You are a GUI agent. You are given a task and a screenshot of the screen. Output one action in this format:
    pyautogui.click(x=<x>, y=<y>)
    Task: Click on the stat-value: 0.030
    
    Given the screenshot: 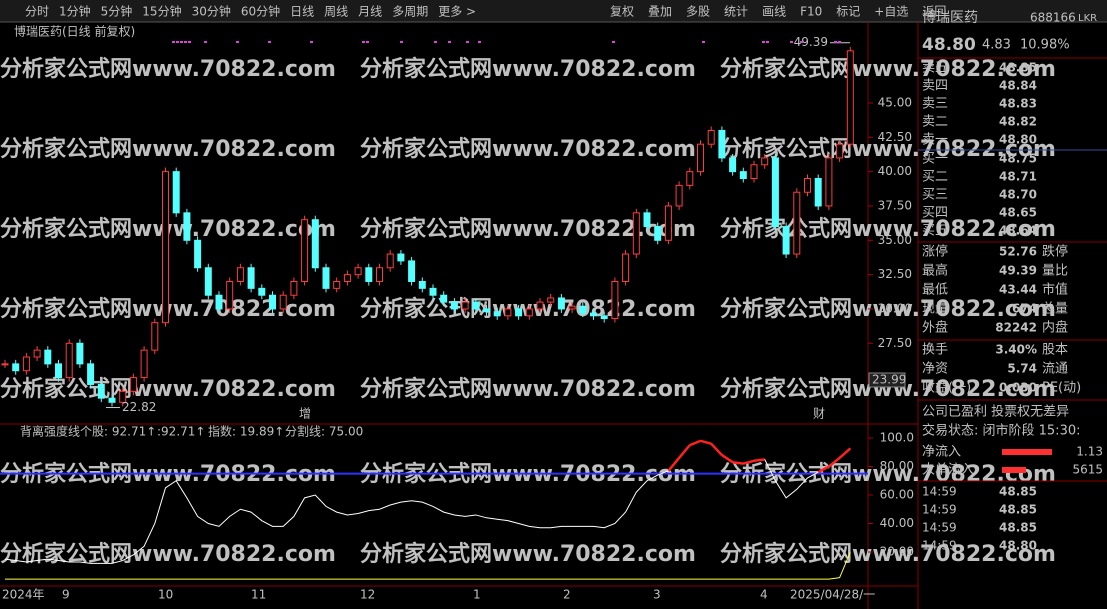 What is the action you would take?
    pyautogui.click(x=1018, y=388)
    